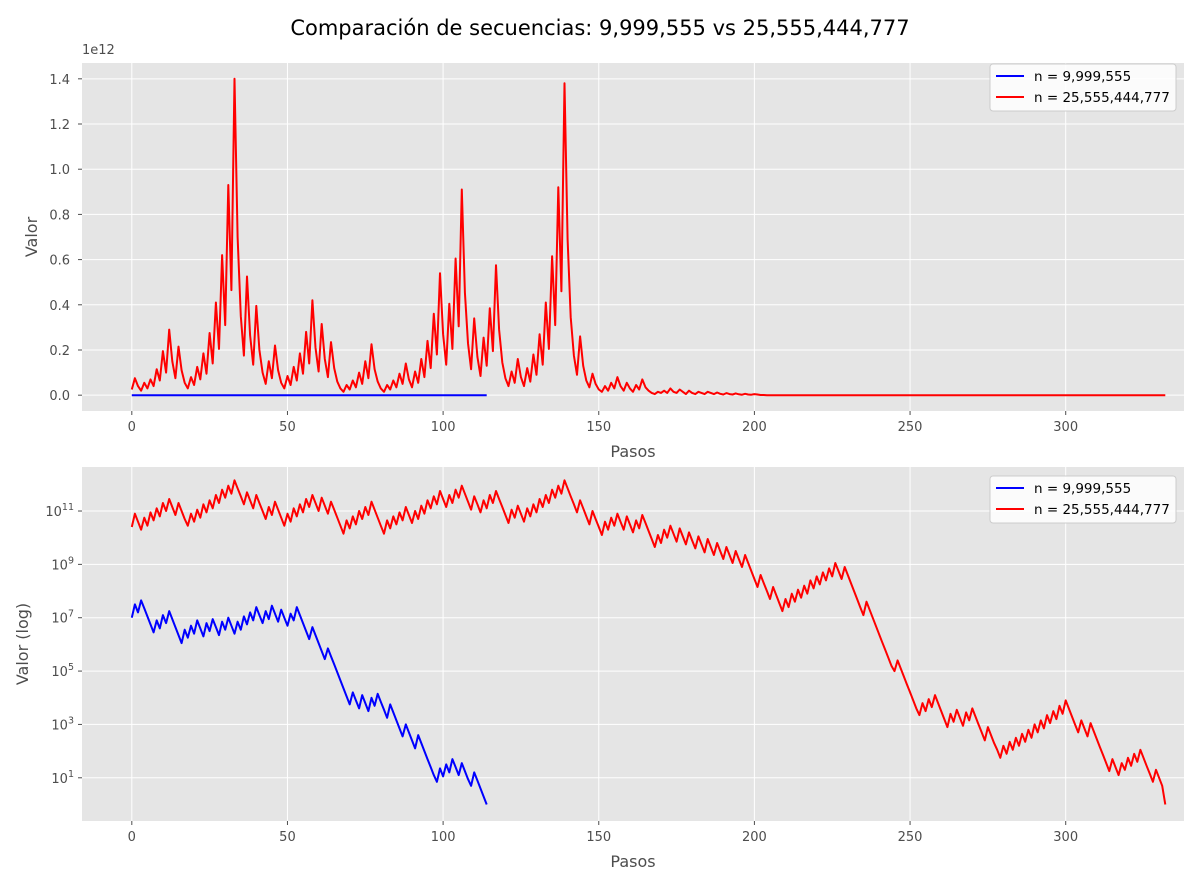  What do you see at coordinates (59, 80) in the screenshot?
I see `y-tick-label: 1.4` at bounding box center [59, 80].